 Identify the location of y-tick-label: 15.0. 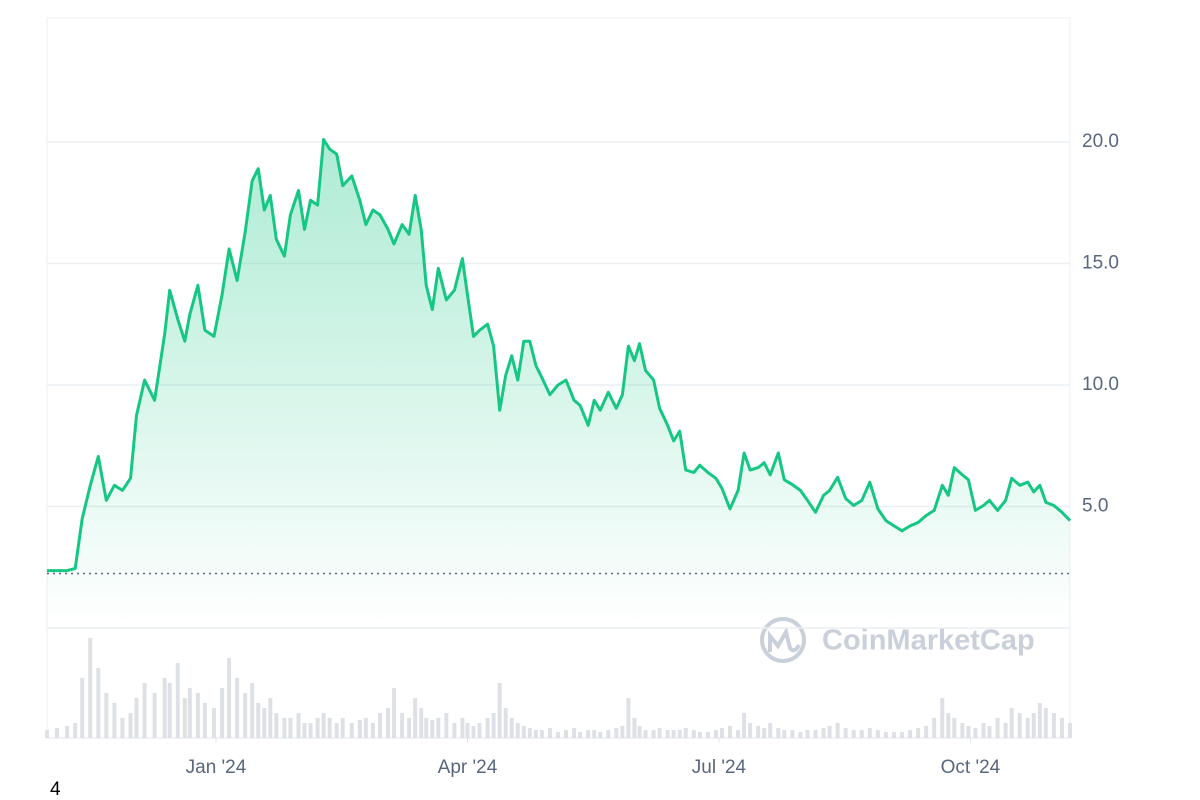
(1100, 262).